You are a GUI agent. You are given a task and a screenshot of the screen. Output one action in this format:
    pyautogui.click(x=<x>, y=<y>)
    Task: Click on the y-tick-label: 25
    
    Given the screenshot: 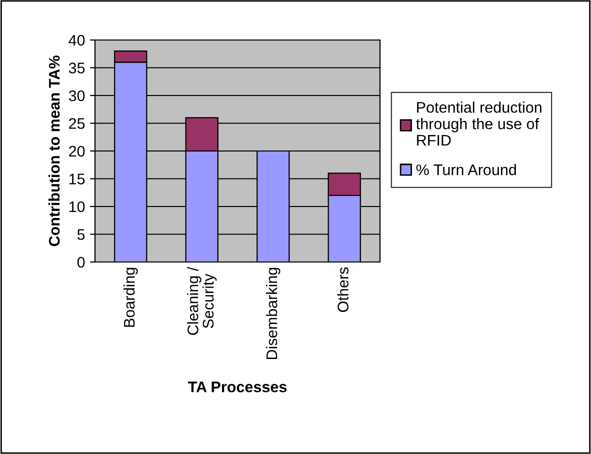 What is the action you would take?
    pyautogui.click(x=77, y=123)
    